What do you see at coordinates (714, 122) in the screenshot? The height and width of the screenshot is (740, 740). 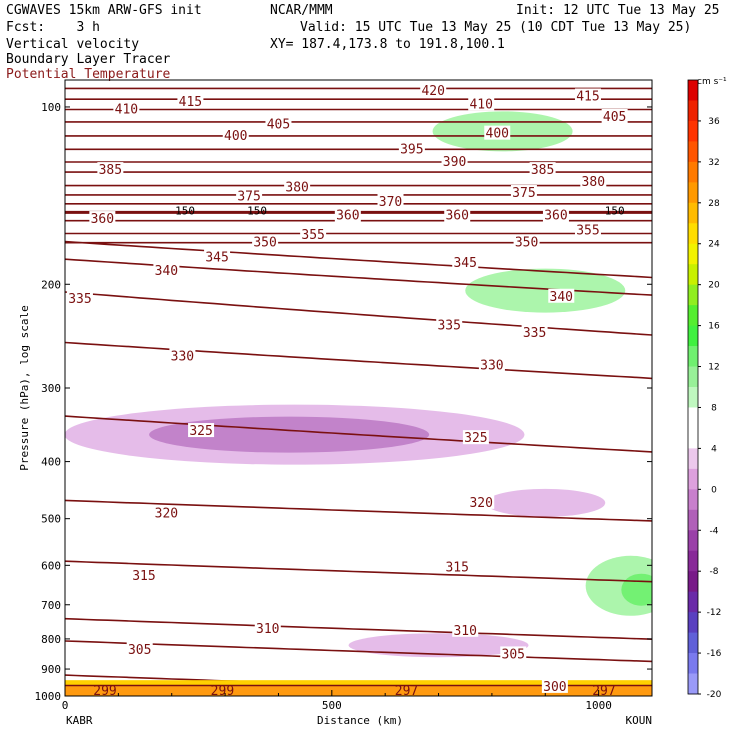 I see `colorbar-label-0: 36` at bounding box center [714, 122].